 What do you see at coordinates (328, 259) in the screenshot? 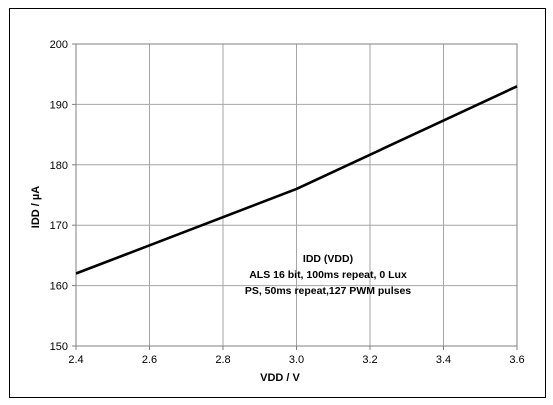
I see `annotation-line-1: IDD (VDD)` at bounding box center [328, 259].